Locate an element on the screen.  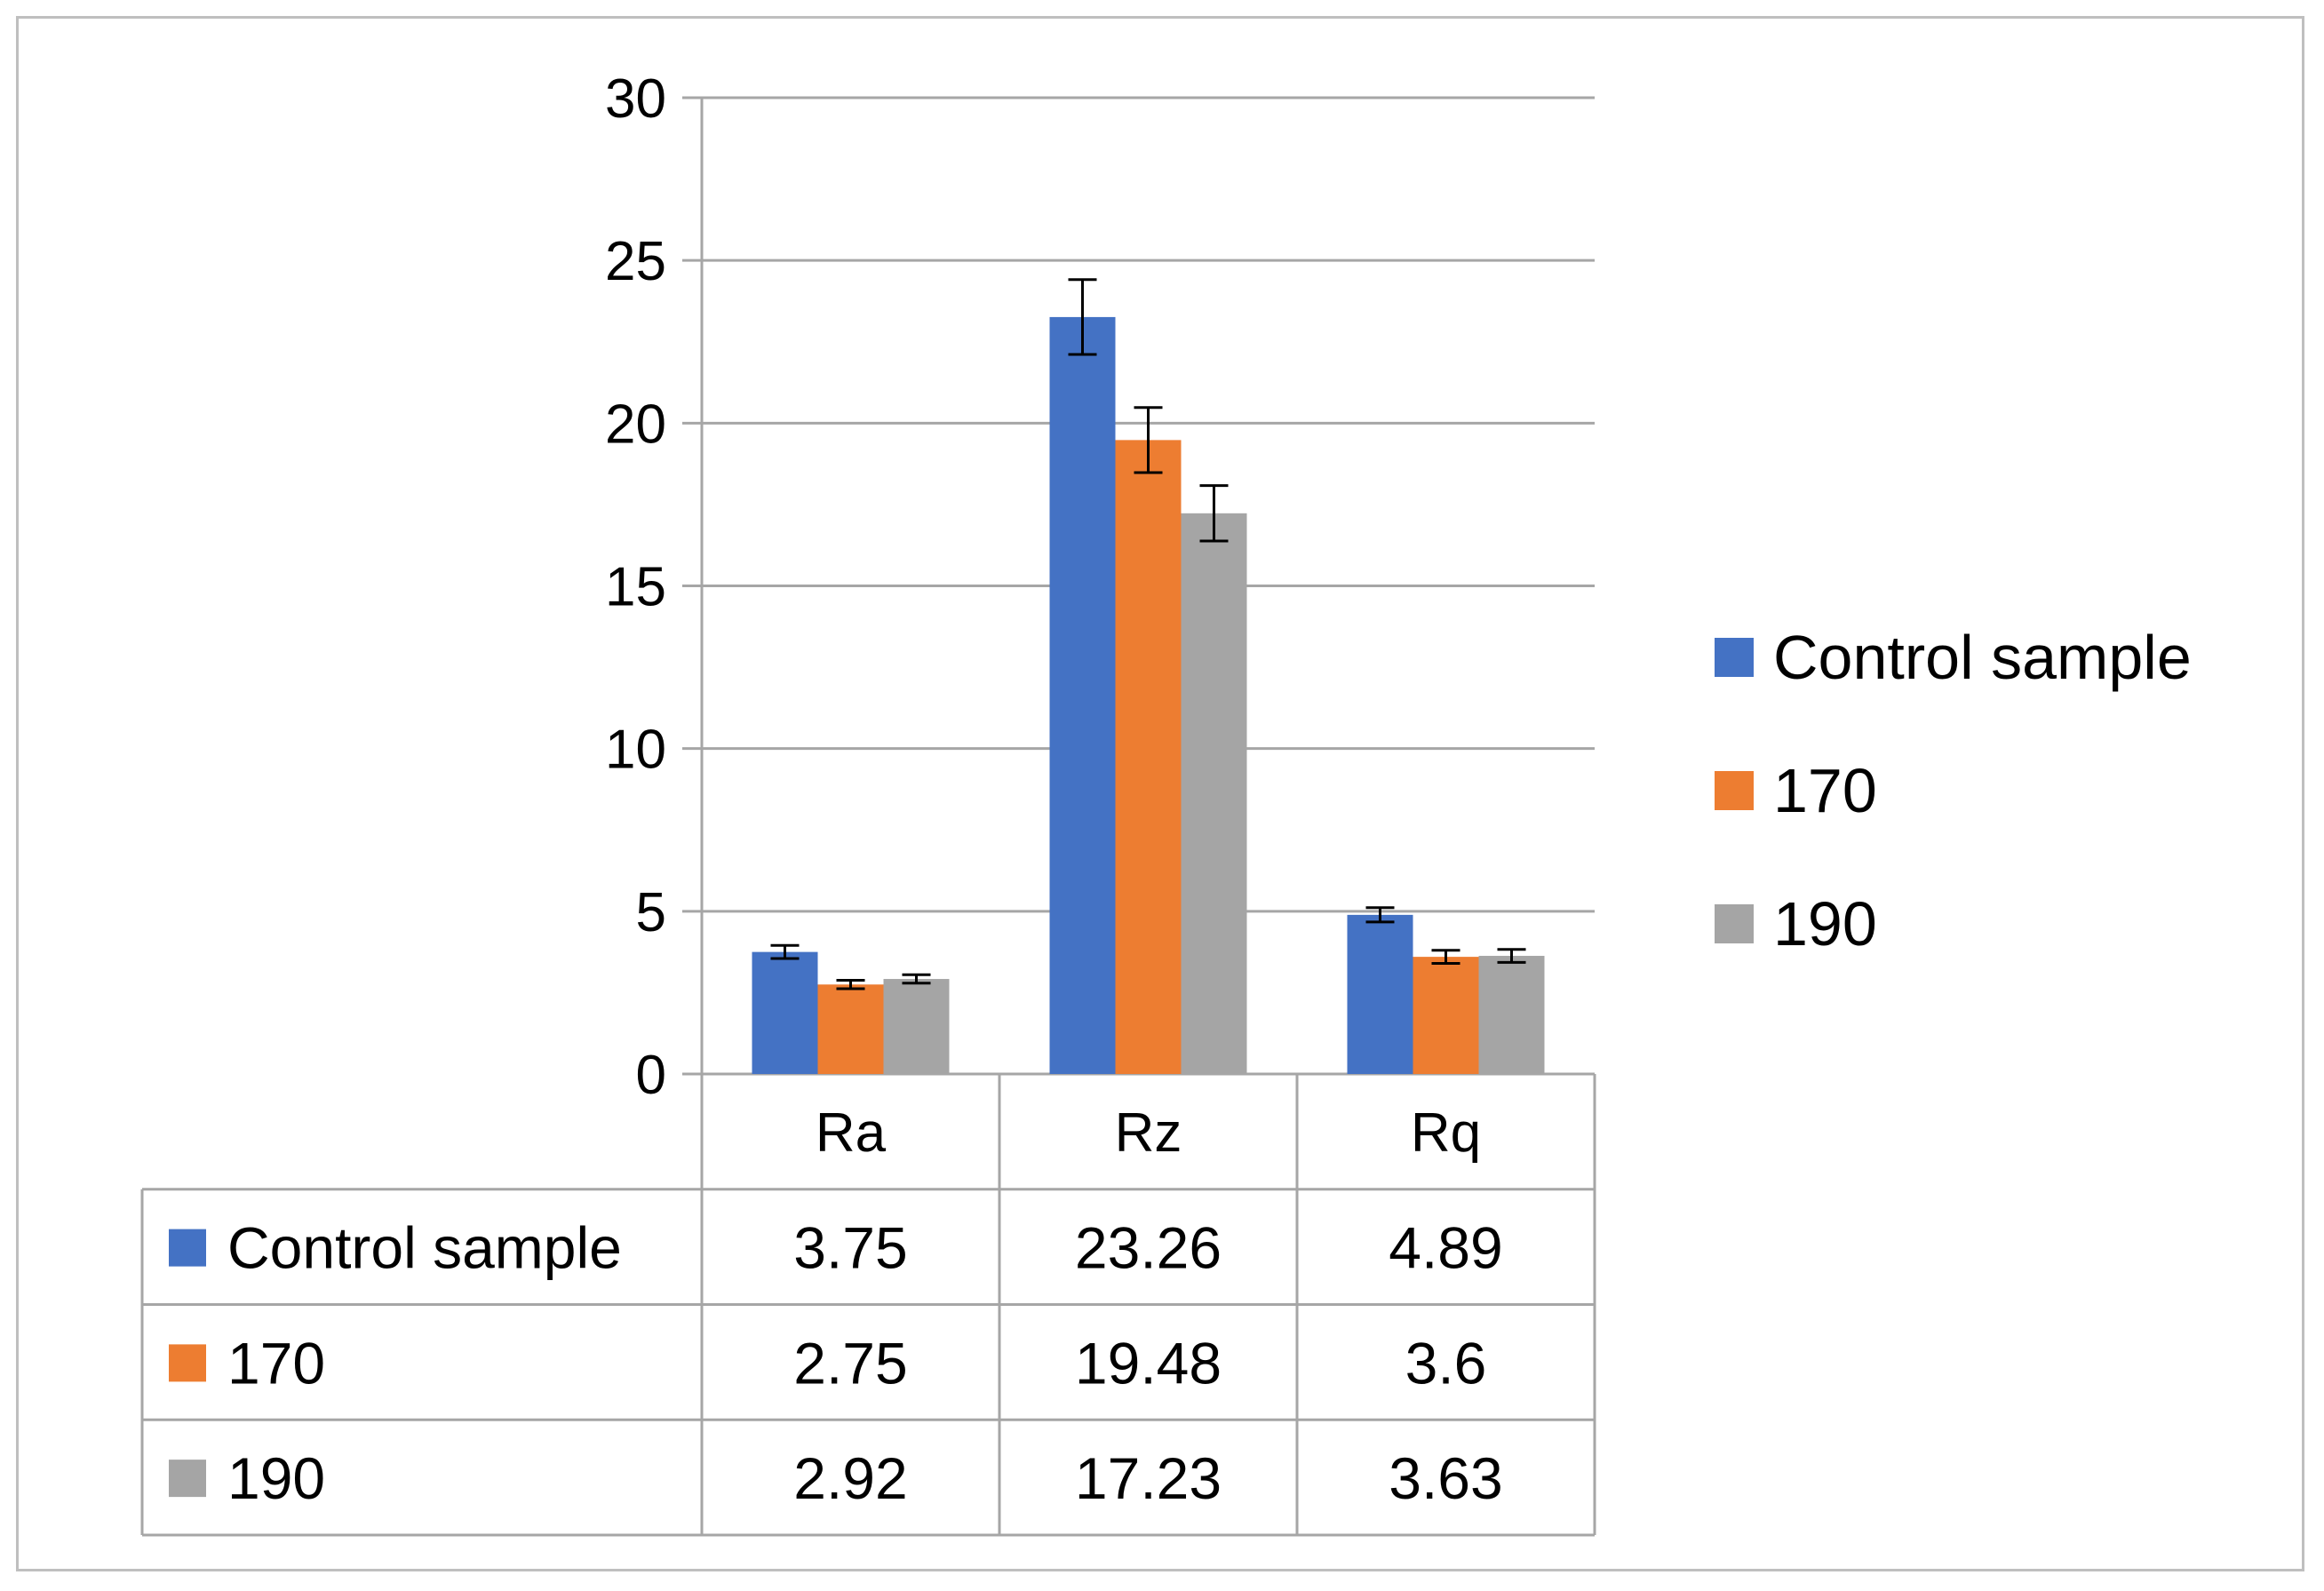
category-label-ra: Ra is located at coordinates (851, 1133).